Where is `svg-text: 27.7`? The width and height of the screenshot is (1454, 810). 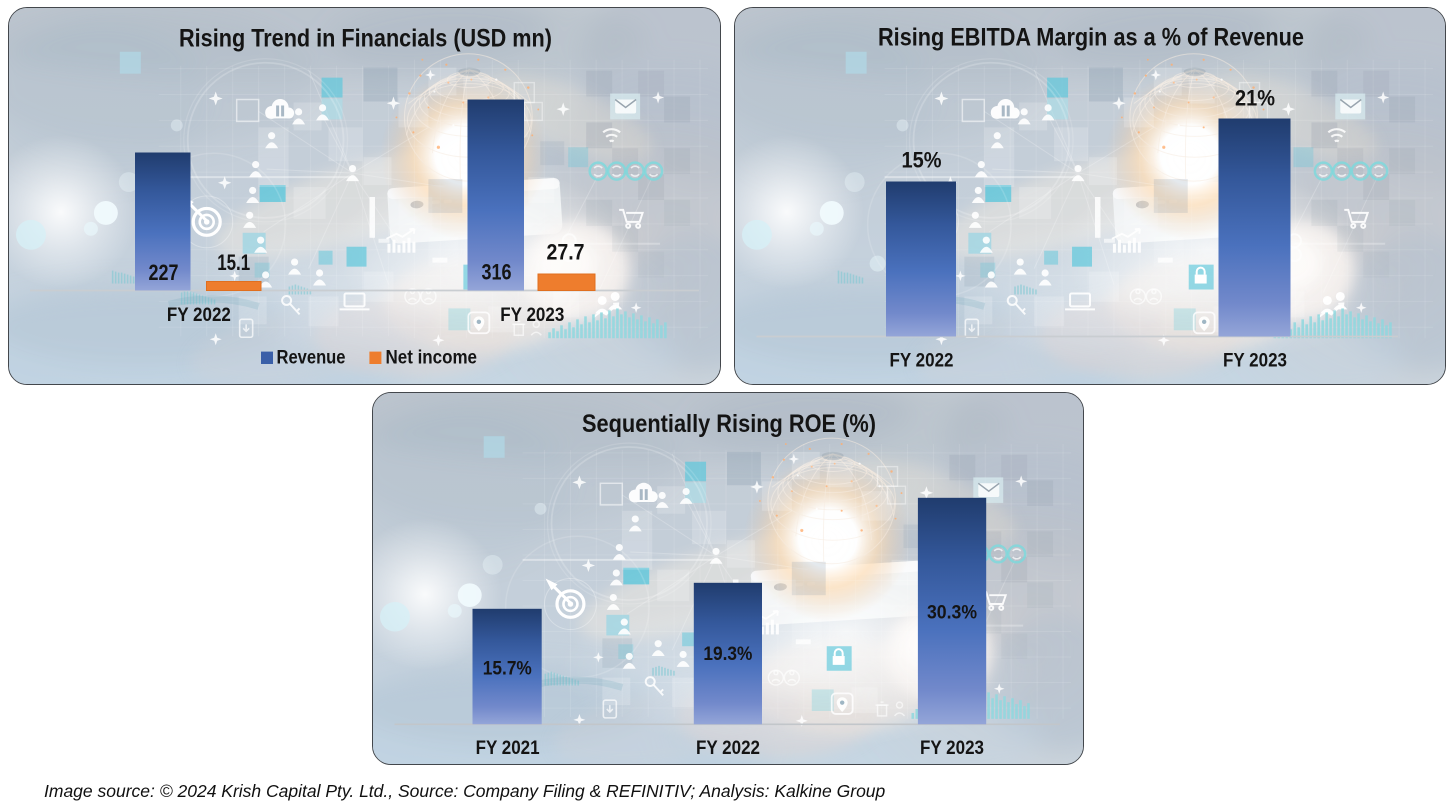
svg-text: 27.7 is located at coordinates (566, 252).